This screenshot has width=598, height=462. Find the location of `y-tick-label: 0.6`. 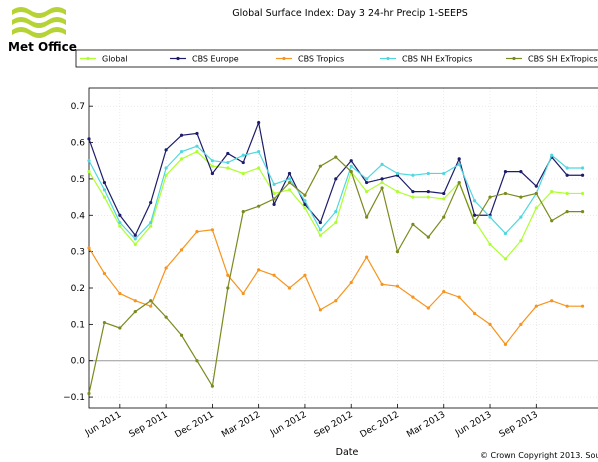

y-tick-label: 0.6 is located at coordinates (78, 144).